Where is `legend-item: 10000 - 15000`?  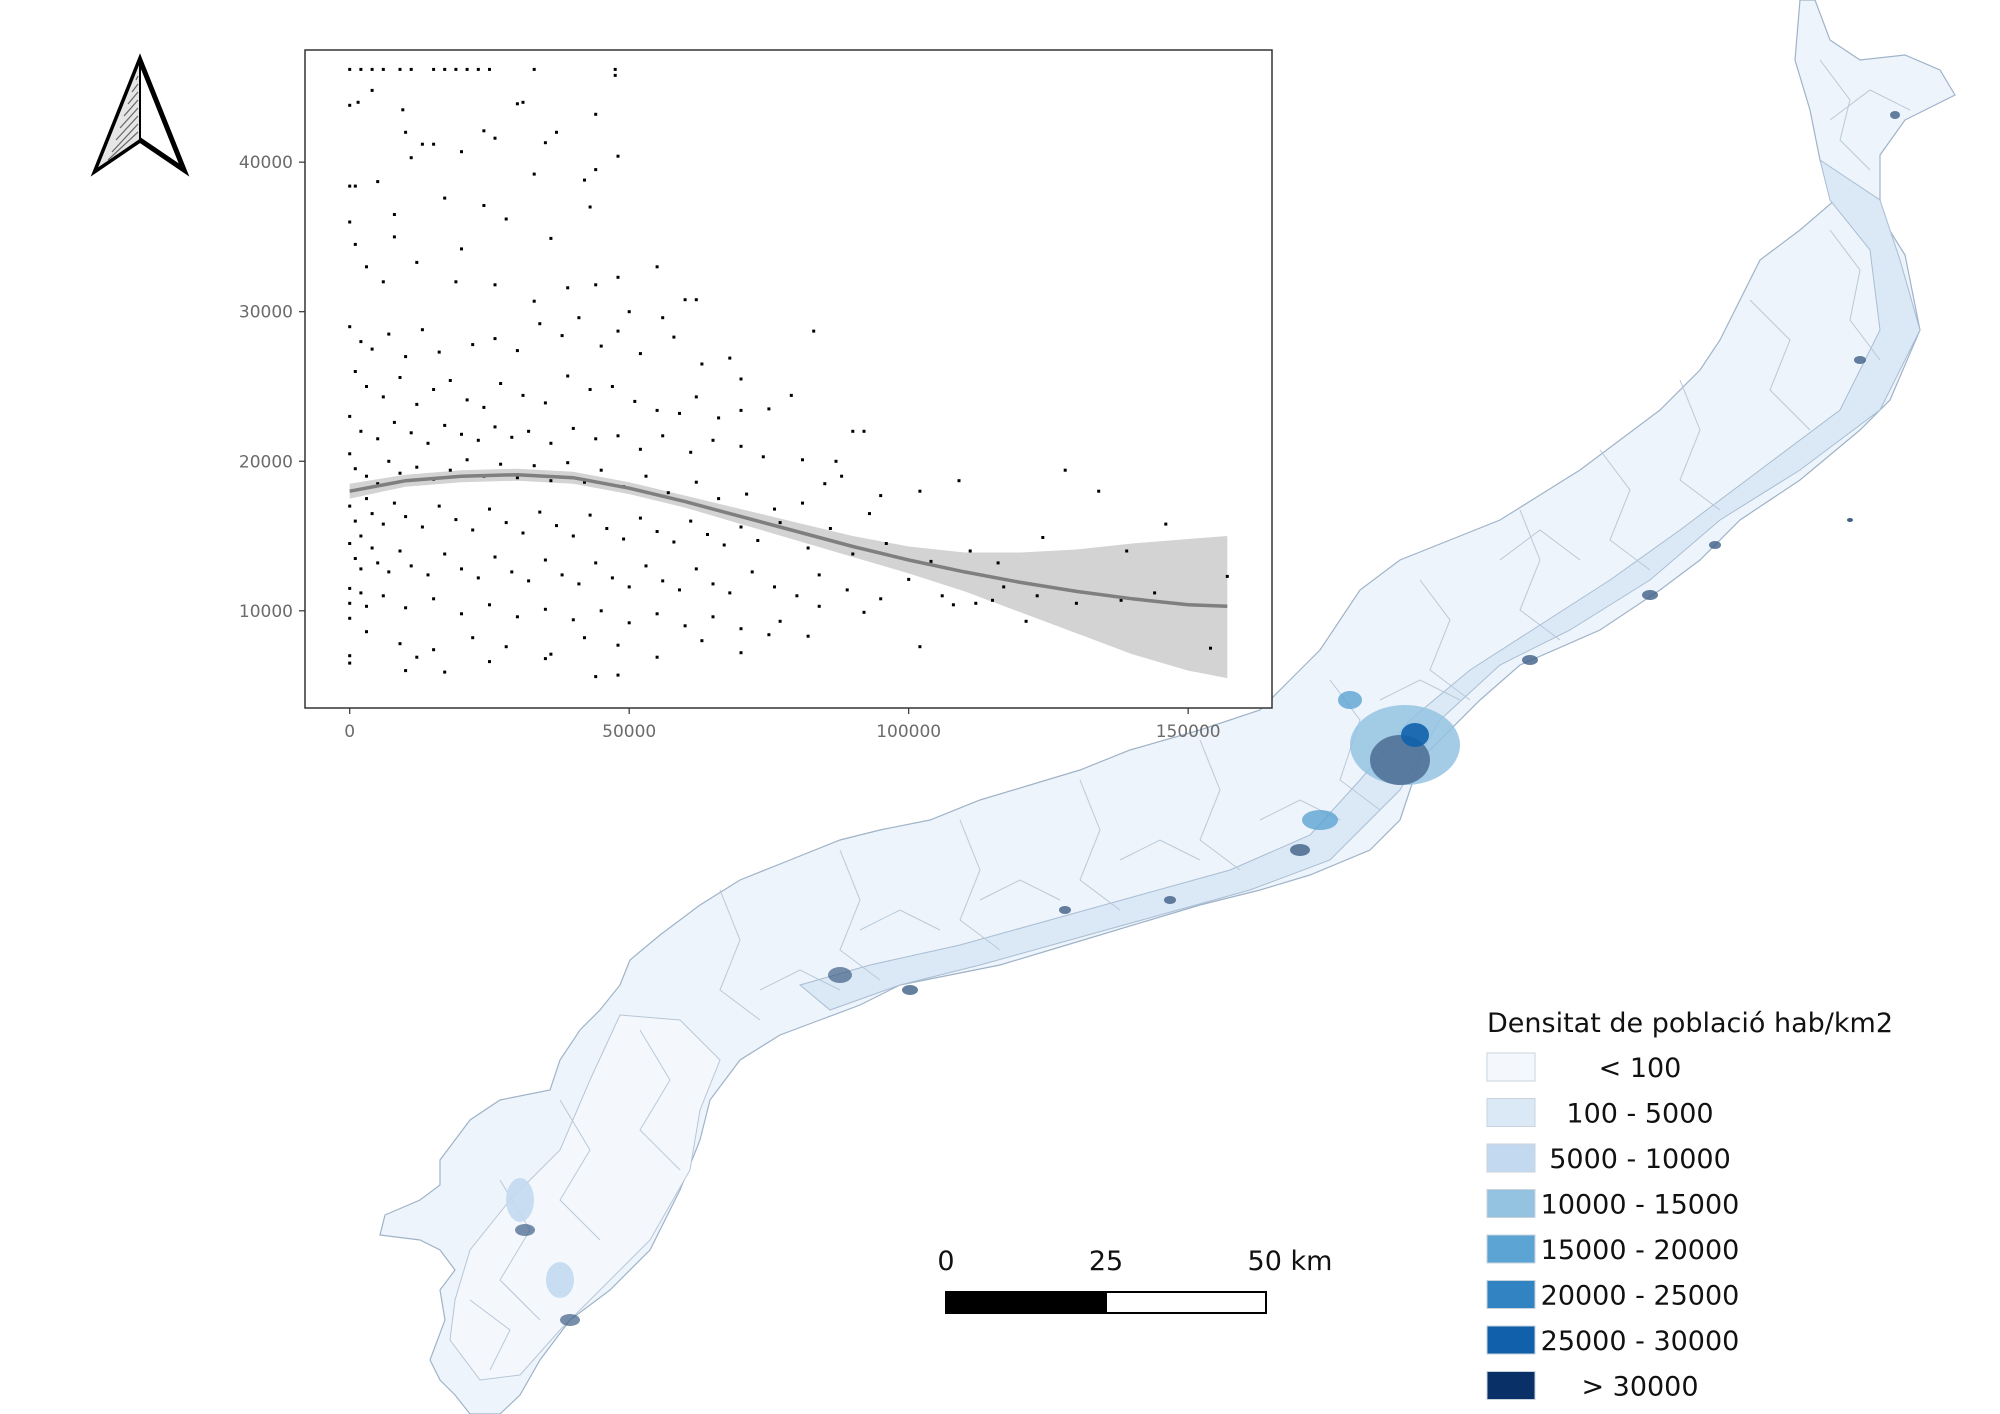 legend-item: 10000 - 15000 is located at coordinates (1612, 1205).